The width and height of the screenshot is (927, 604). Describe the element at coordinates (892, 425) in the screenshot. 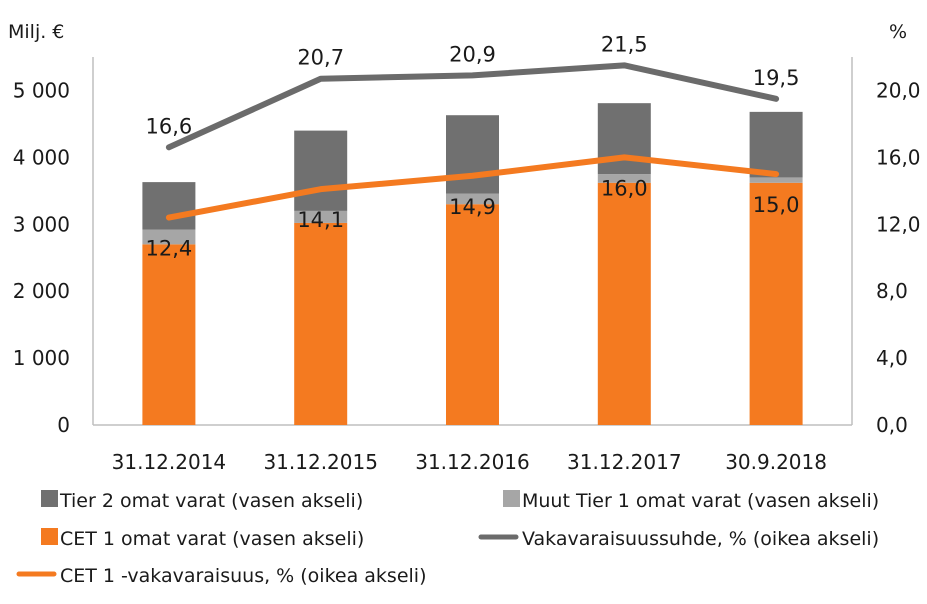

I see `right-axis-tick-label: 0,0` at that location.